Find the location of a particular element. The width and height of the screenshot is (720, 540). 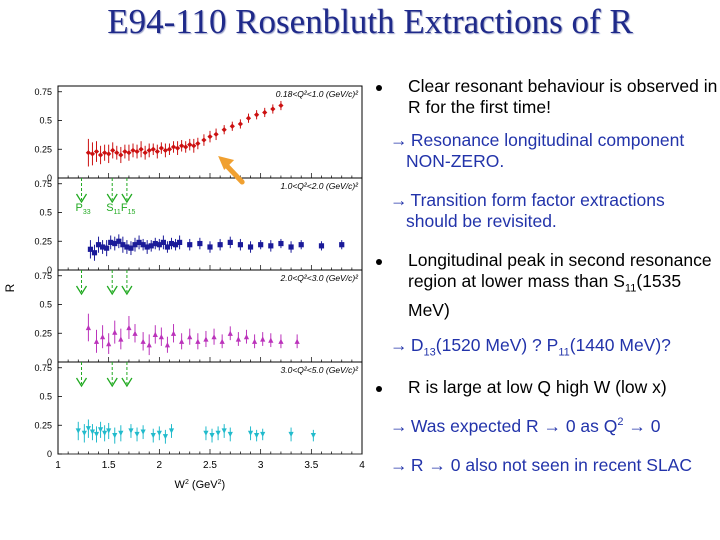

resonance-label-subscript: 11 is located at coordinates (117, 212).